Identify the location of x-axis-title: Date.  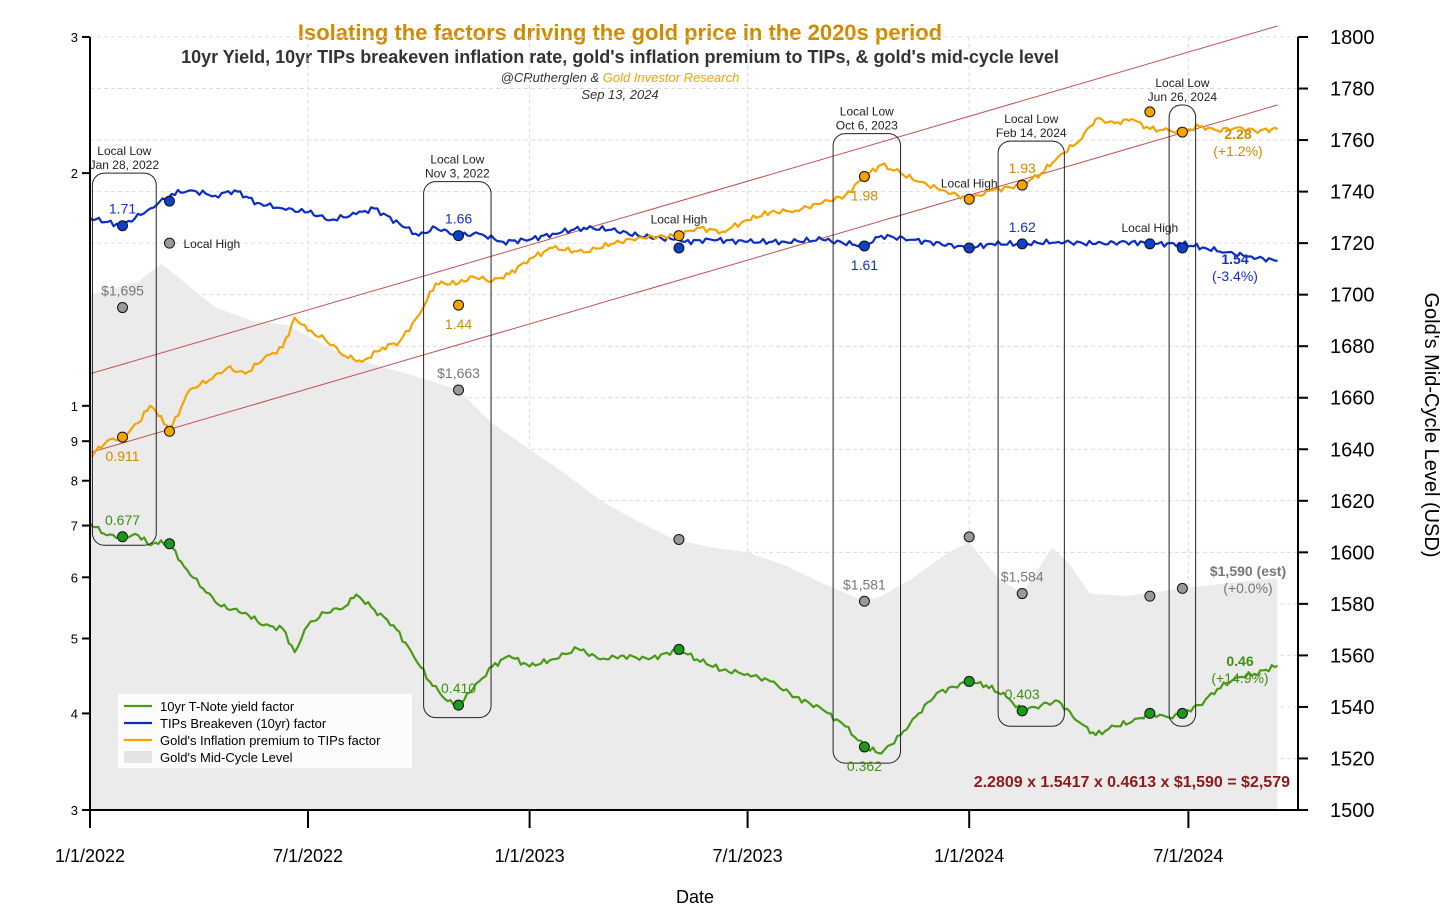
(695, 897).